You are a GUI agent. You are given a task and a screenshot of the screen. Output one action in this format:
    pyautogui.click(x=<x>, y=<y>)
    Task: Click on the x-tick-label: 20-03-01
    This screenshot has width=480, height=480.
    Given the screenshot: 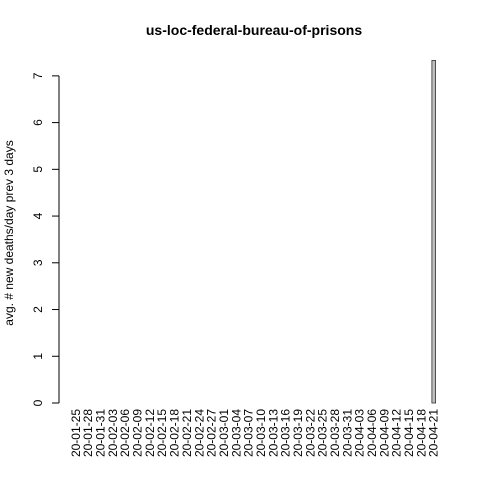 What is the action you would take?
    pyautogui.click(x=224, y=433)
    